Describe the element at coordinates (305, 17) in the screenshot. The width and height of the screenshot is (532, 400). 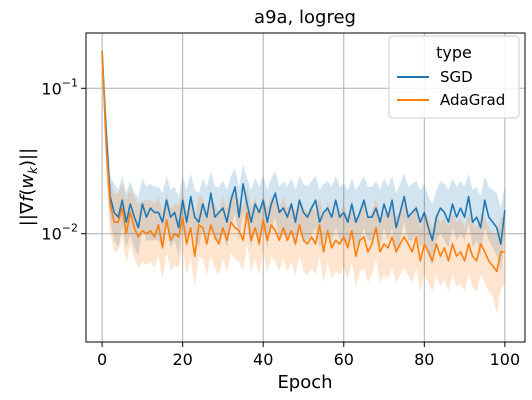
I see `chart-title: a9a, logreg` at that location.